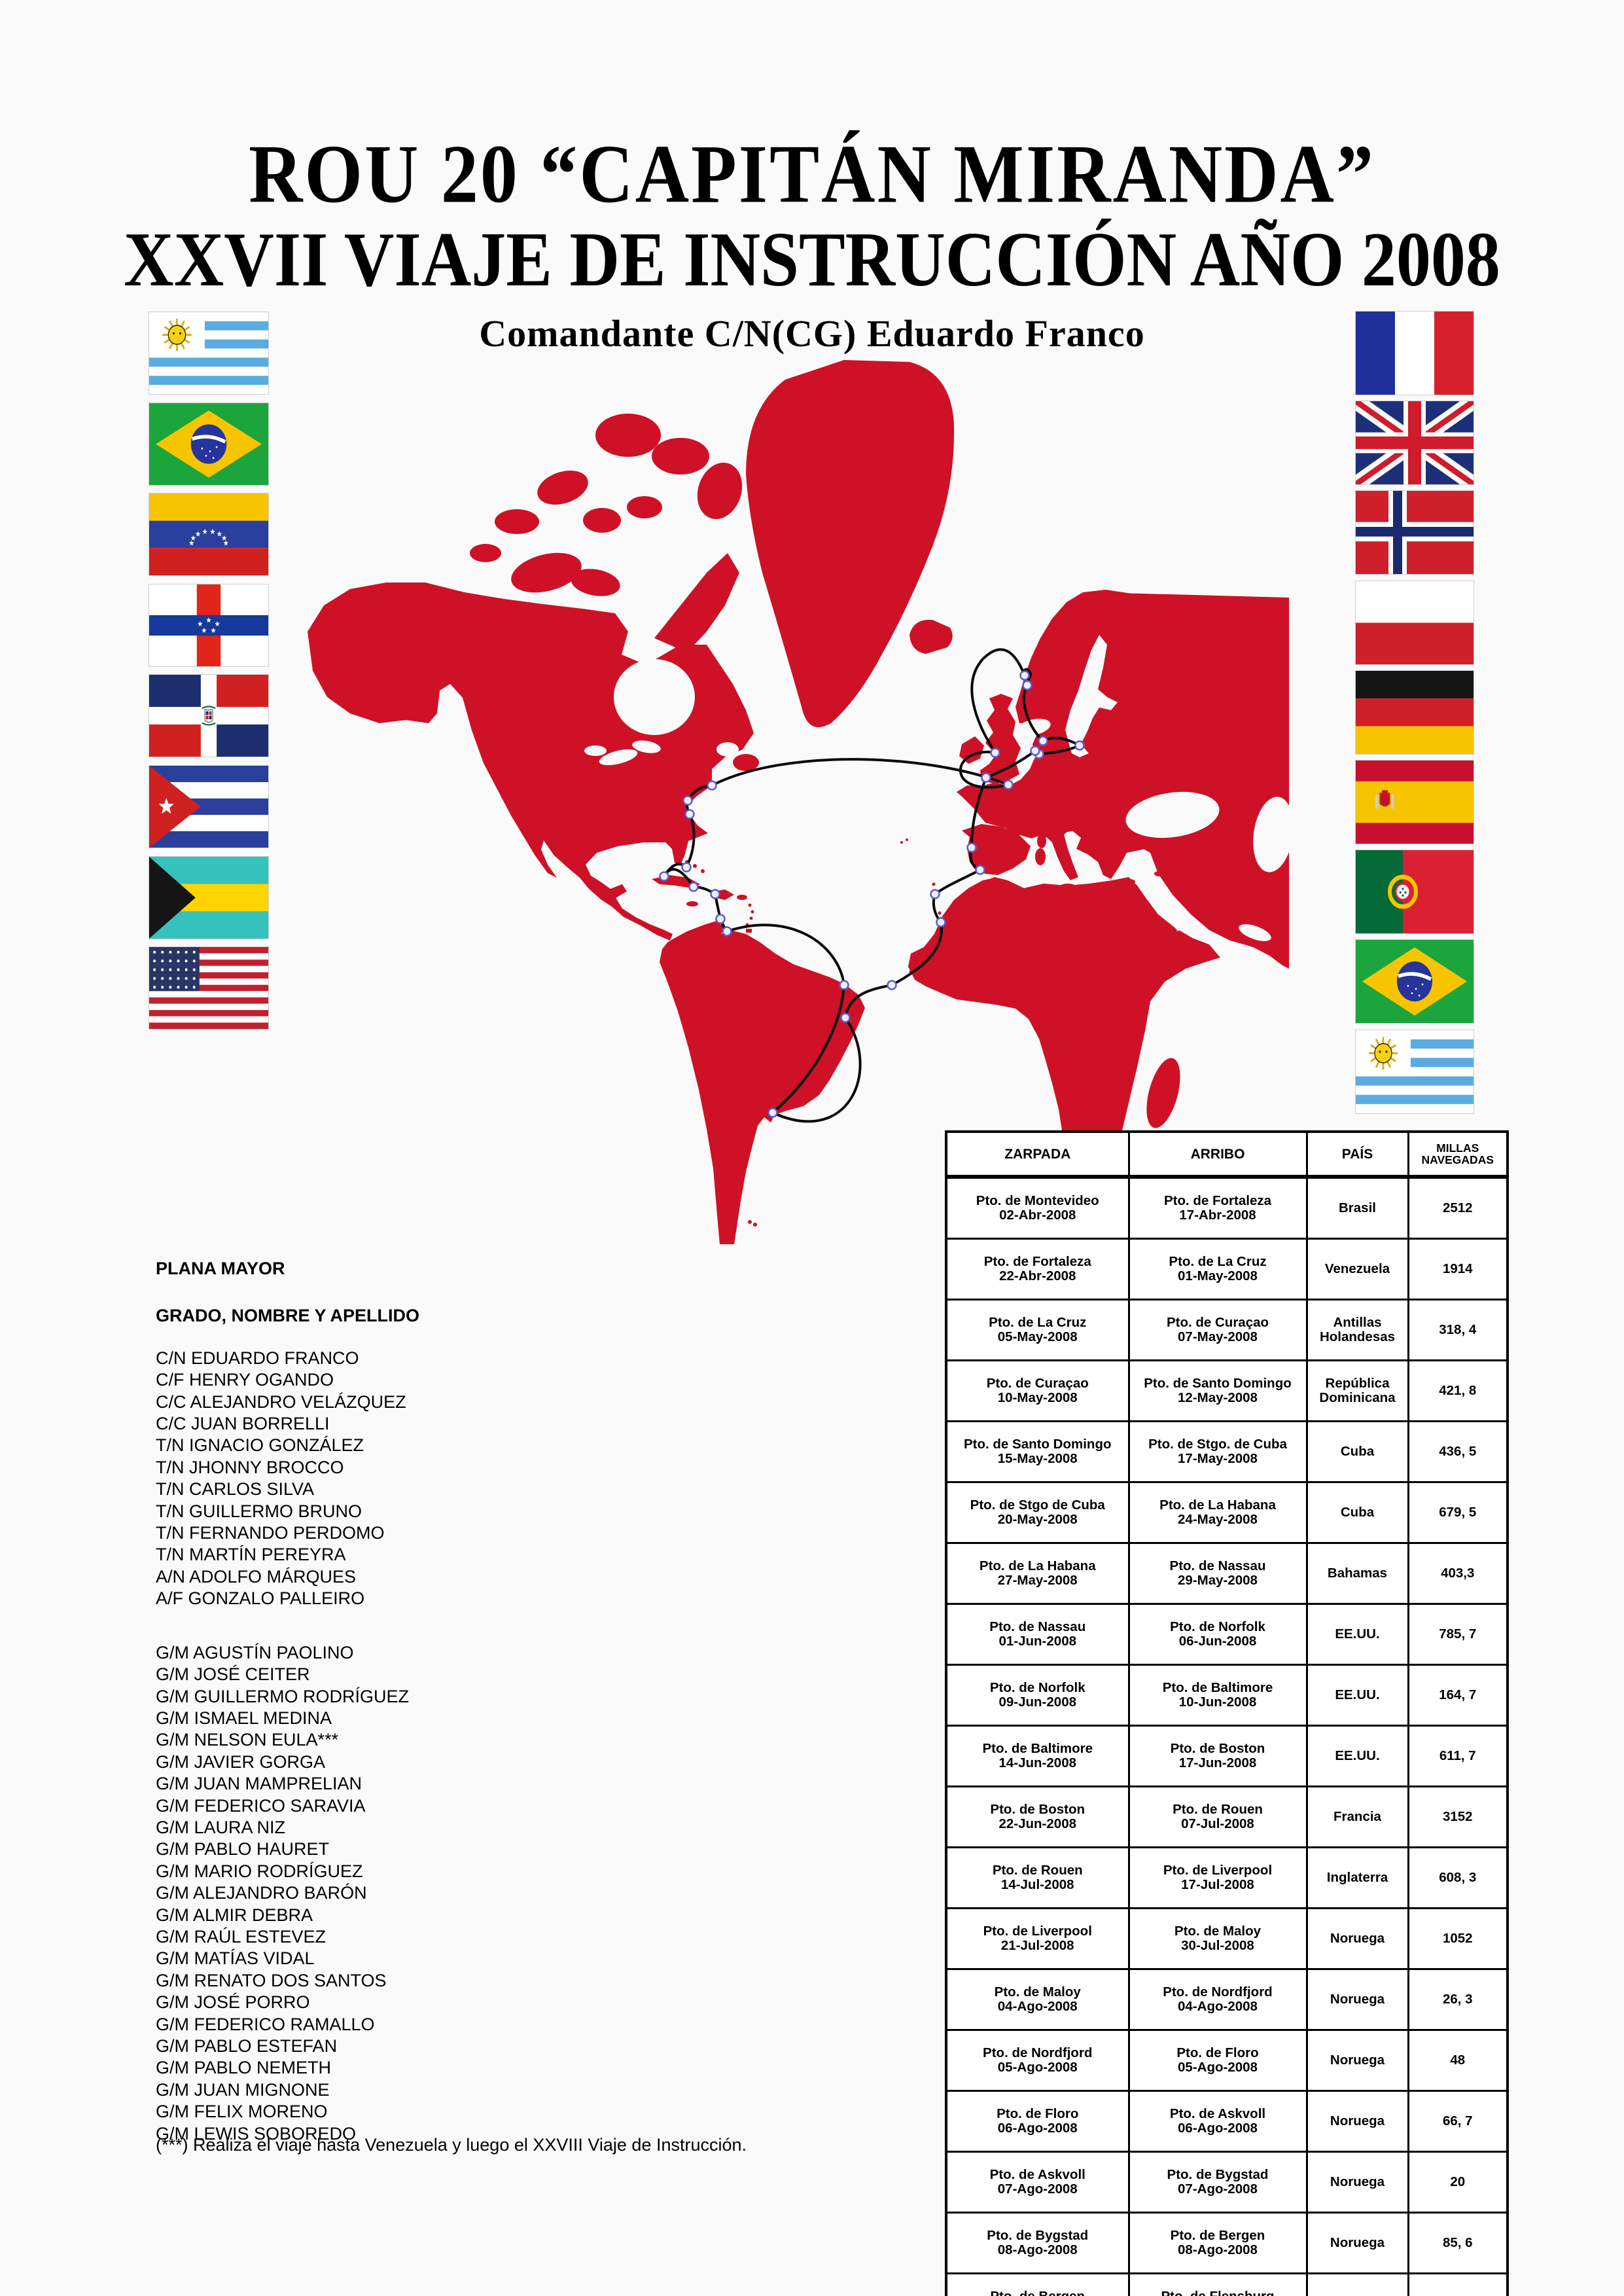  Describe the element at coordinates (931, 636) in the screenshot. I see `iceland-landmass` at that location.